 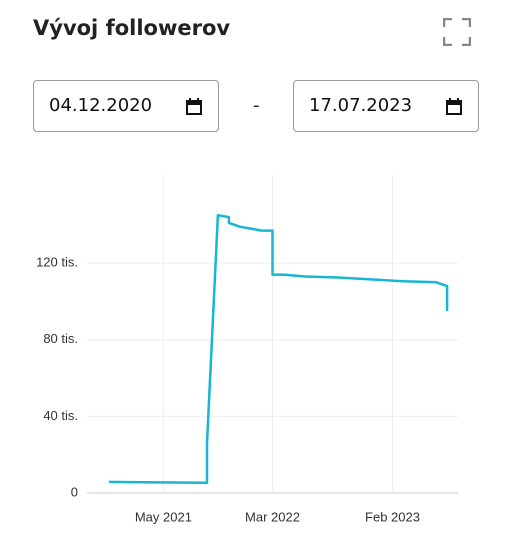 I want to click on y-tick-label: 40 tis., so click(x=60, y=415).